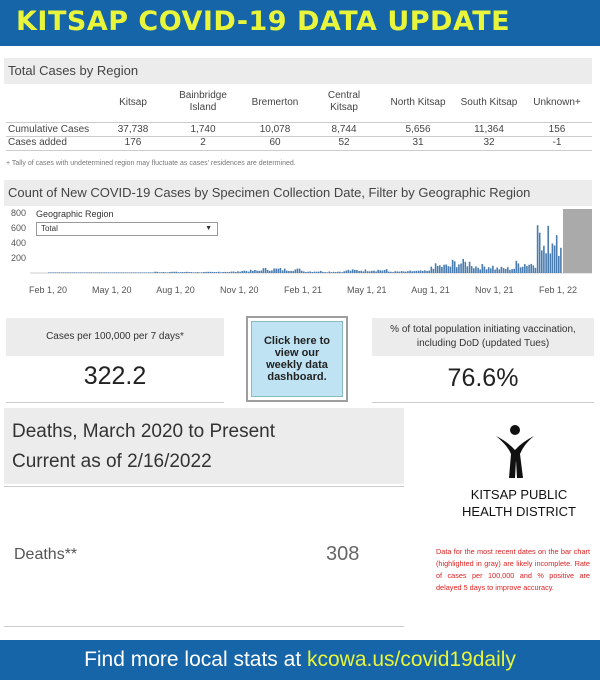  Describe the element at coordinates (418, 102) in the screenshot. I see `column-header-north-kitsap: North Kitsap` at that location.